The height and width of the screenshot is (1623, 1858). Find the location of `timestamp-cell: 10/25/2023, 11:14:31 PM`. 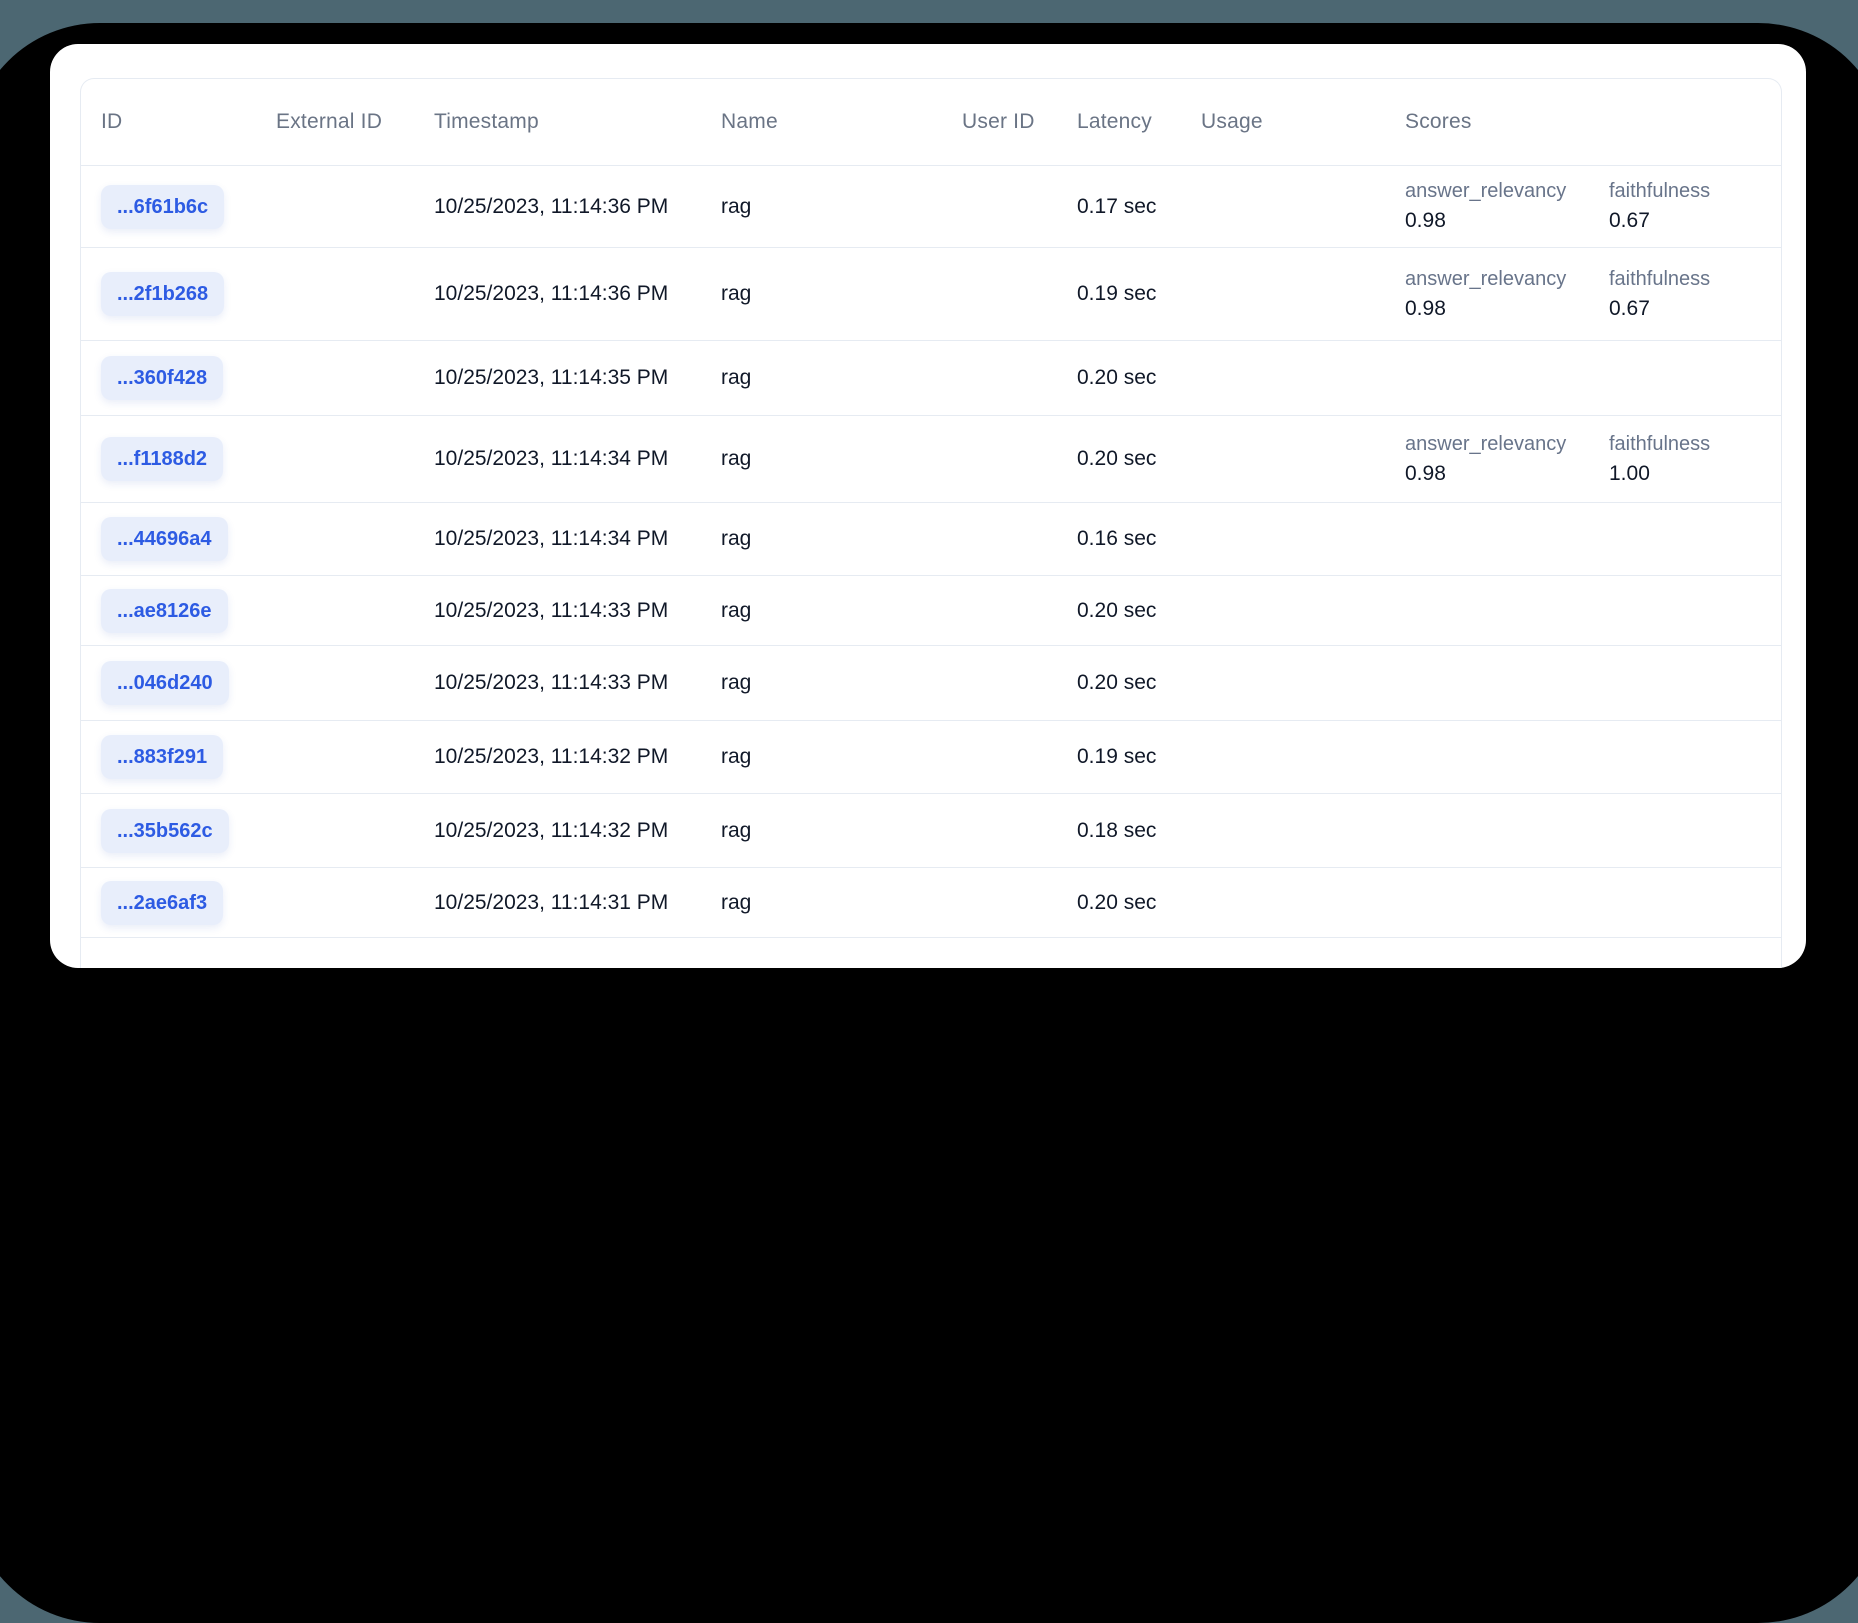

timestamp-cell: 10/25/2023, 11:14:31 PM is located at coordinates (551, 902).